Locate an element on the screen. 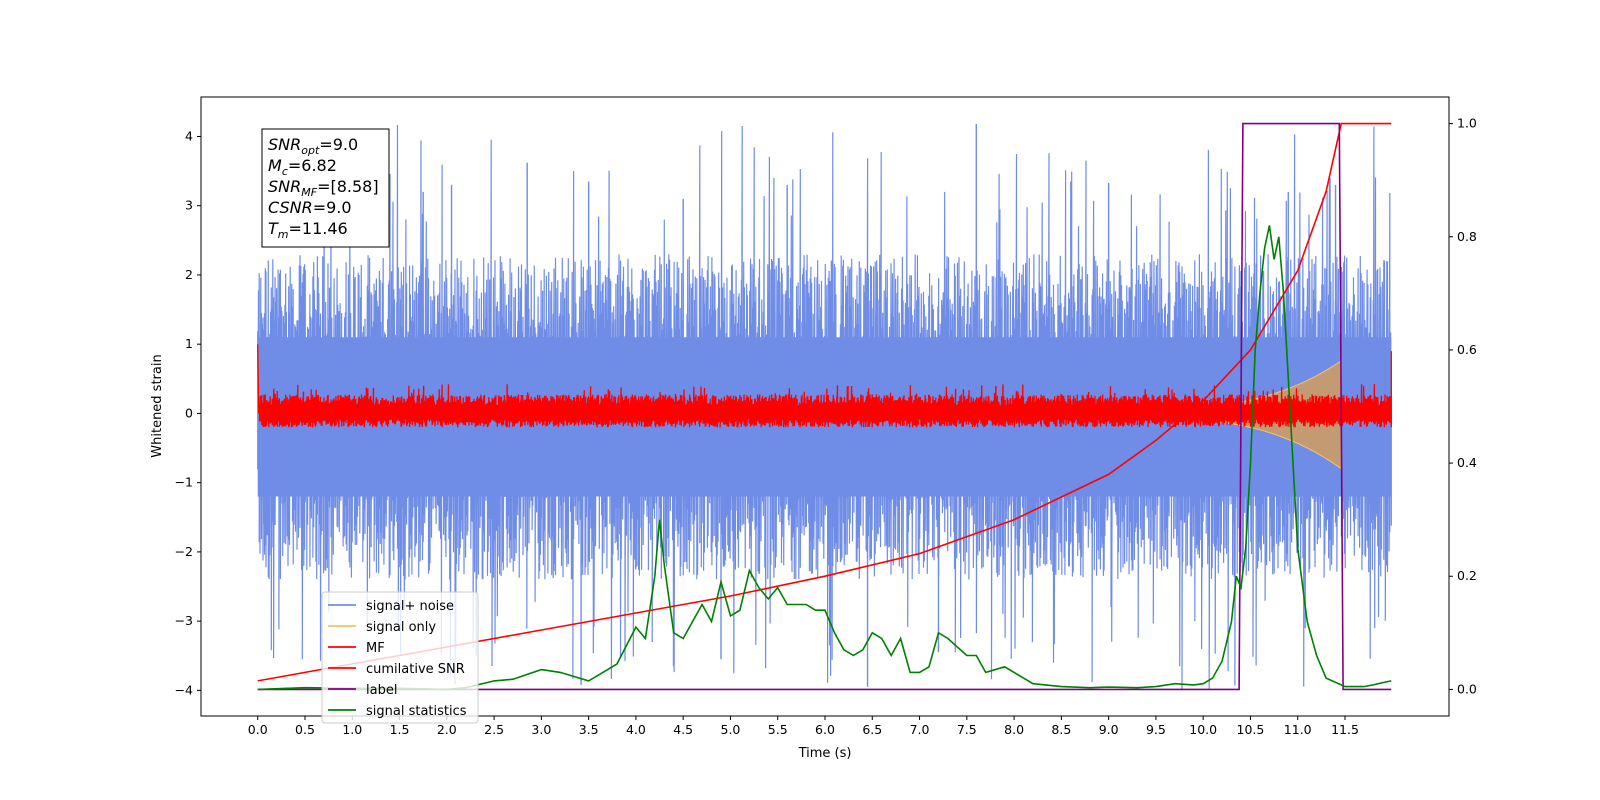 The image size is (1600, 800). x-tick-label: 8.5 is located at coordinates (1061, 729).